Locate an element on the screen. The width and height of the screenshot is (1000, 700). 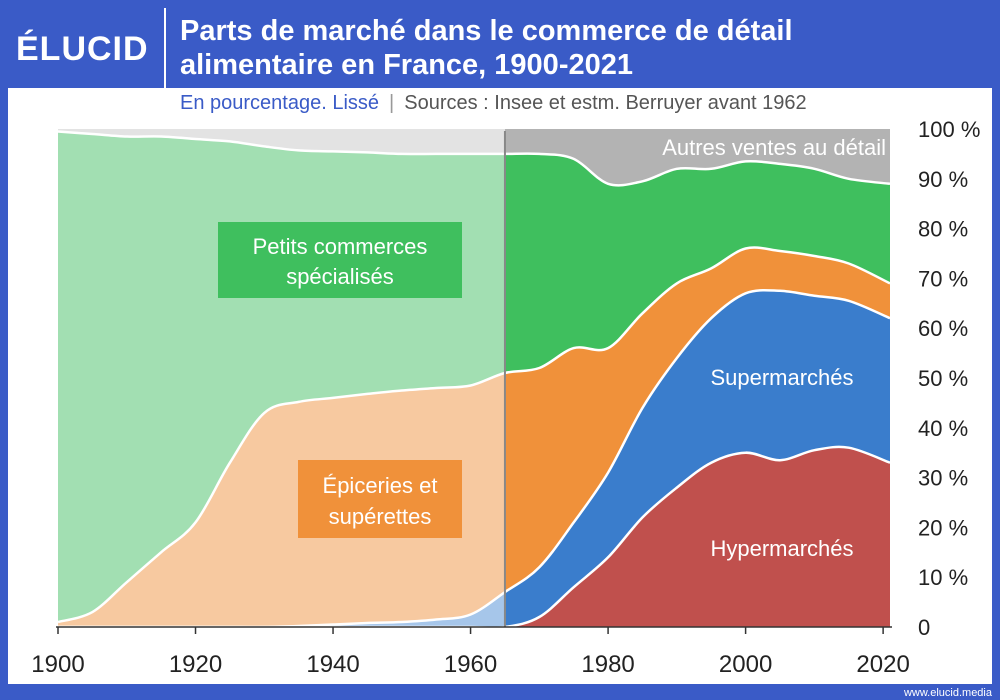
y-tick-label: 10 % is located at coordinates (943, 577).